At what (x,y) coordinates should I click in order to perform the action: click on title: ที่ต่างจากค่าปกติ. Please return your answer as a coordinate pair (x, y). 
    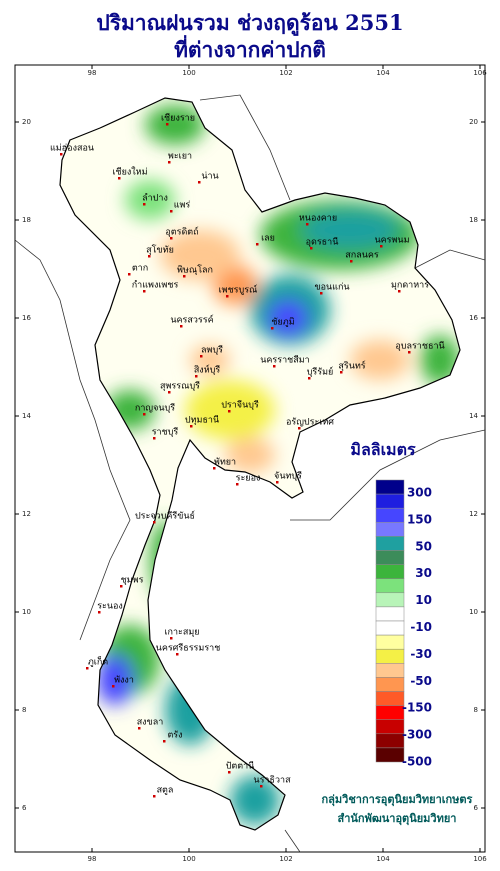
    Looking at the image, I should click on (250, 48).